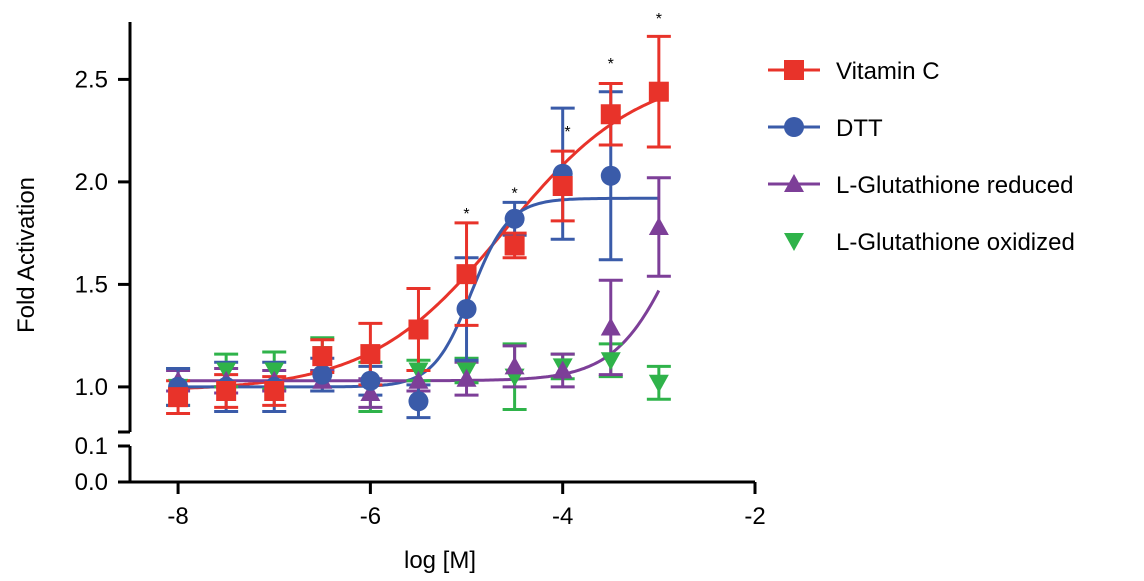 The image size is (1144, 581). Describe the element at coordinates (91, 387) in the screenshot. I see `y-tick-label: 1.0` at that location.